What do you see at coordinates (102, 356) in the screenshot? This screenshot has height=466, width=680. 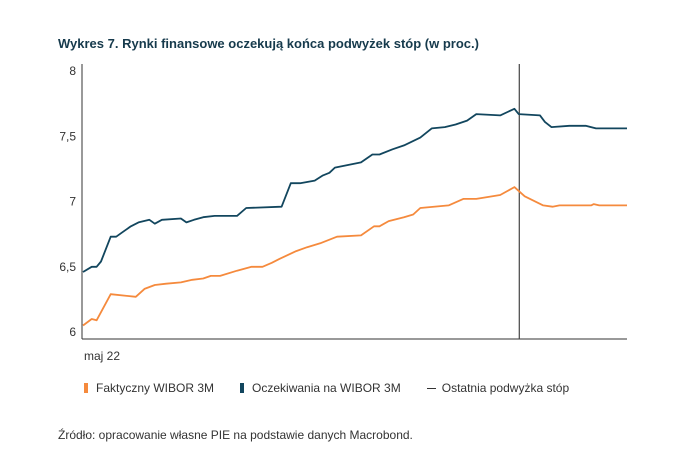 I see `x-tick-label: maj 22` at bounding box center [102, 356].